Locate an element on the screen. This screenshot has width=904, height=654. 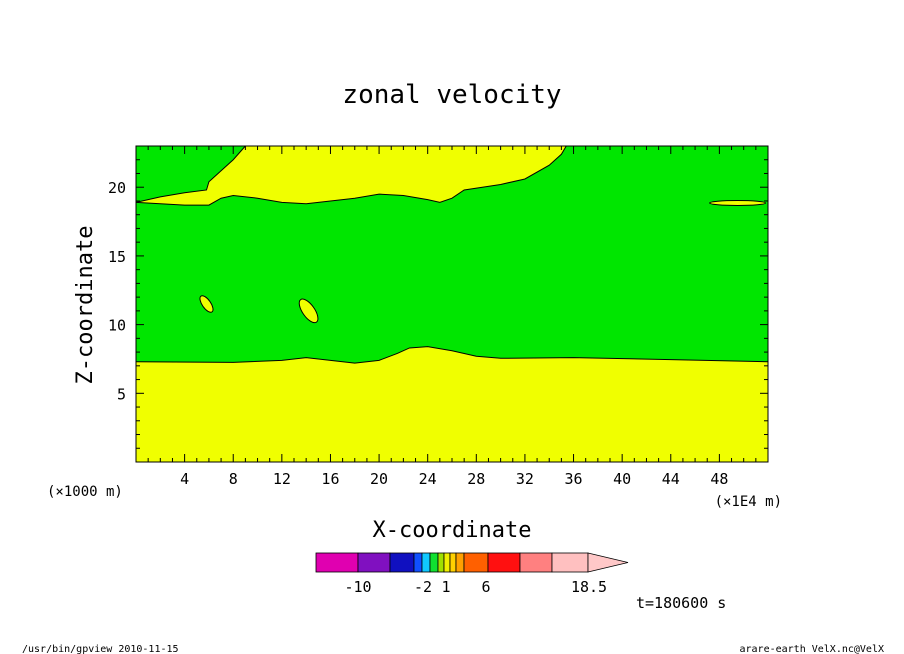
y-tick-label: 20 is located at coordinates (117, 188).